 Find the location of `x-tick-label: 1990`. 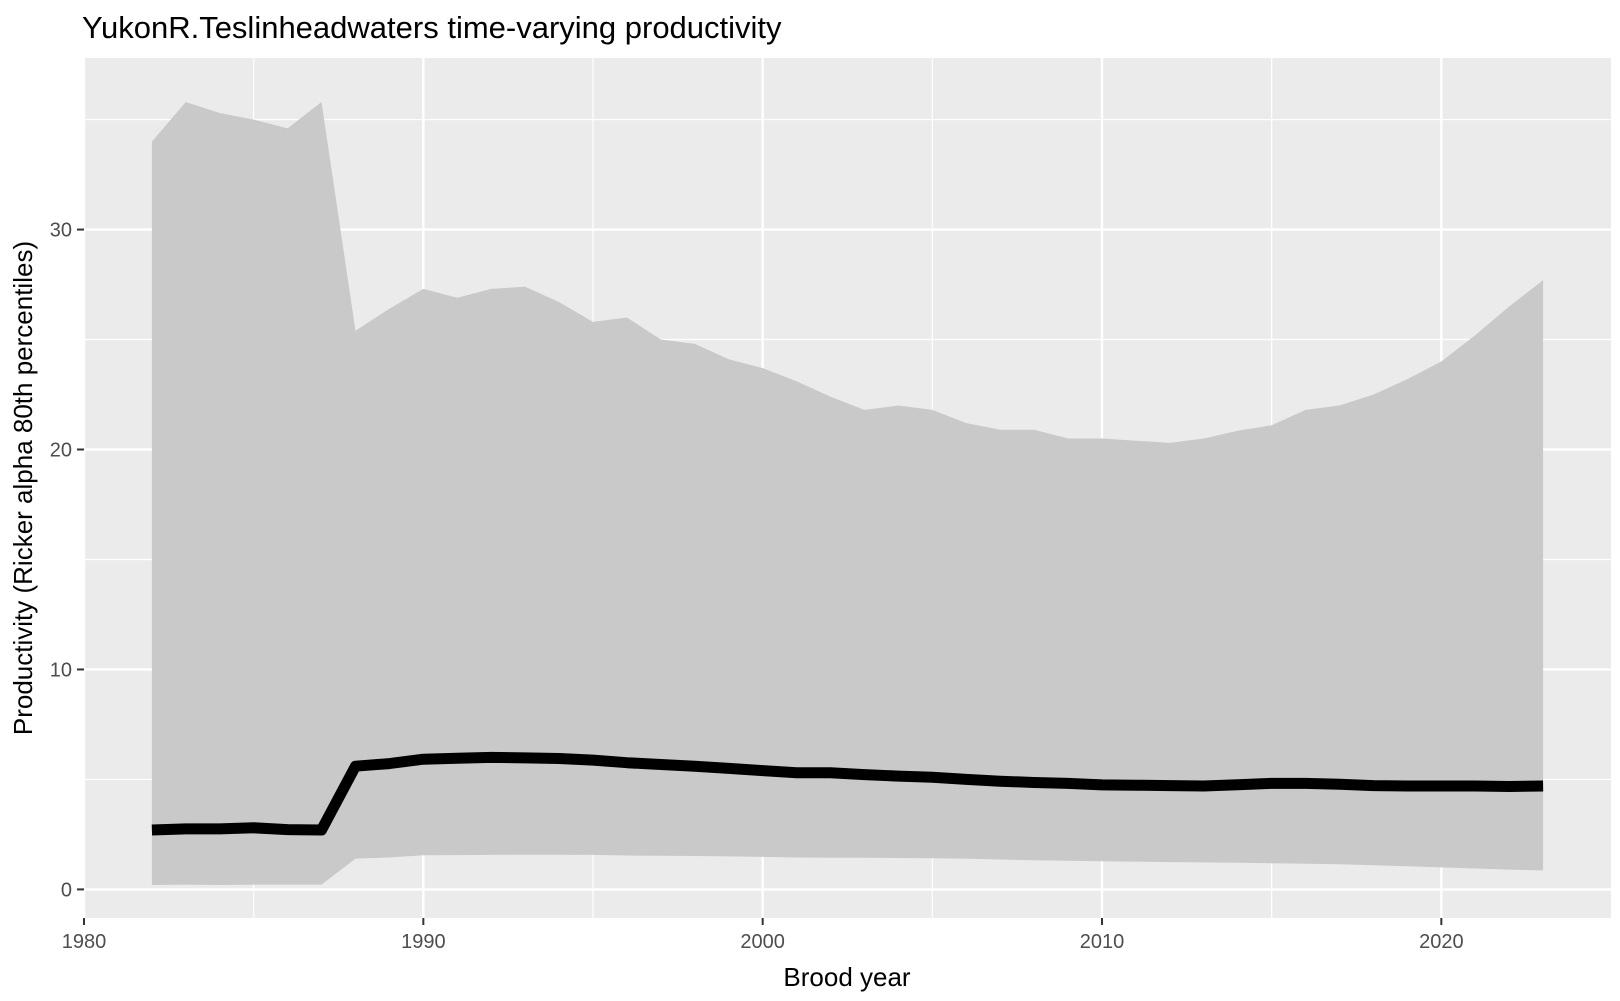

x-tick-label: 1990 is located at coordinates (423, 942).